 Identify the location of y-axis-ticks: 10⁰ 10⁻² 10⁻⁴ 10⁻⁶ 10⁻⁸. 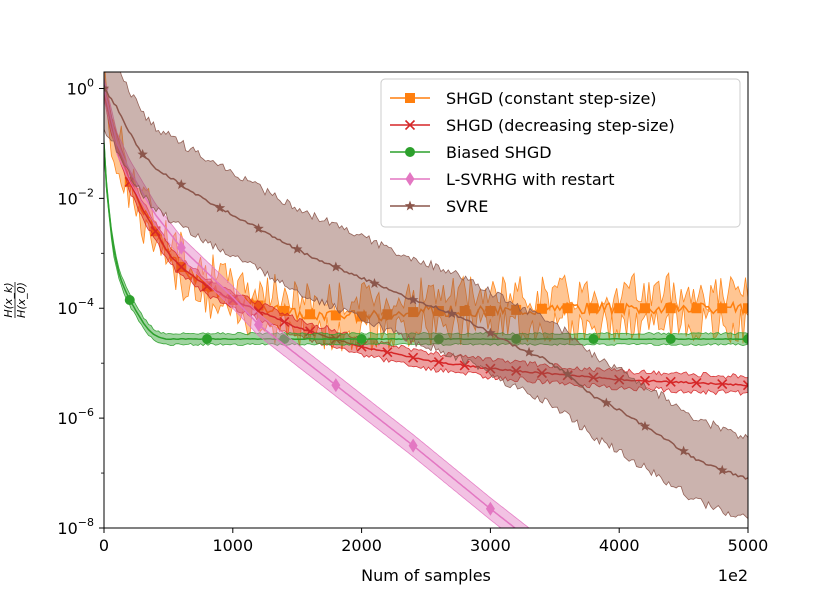
(80, 307).